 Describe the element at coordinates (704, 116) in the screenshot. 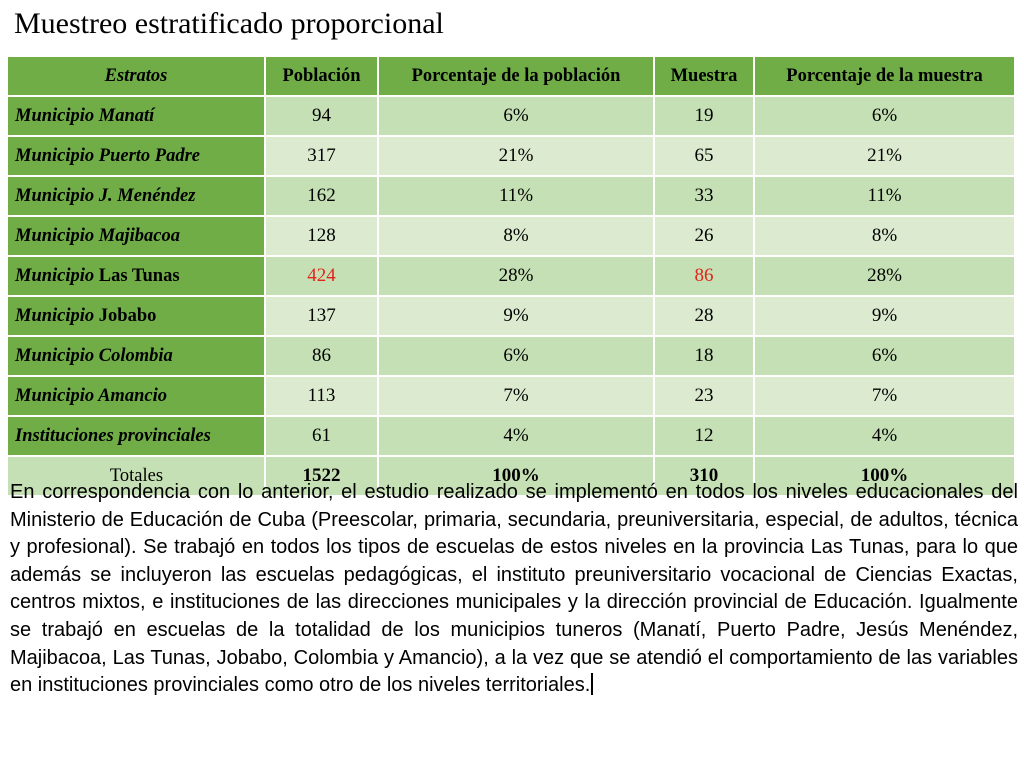

I see `cell-sample: 19` at that location.